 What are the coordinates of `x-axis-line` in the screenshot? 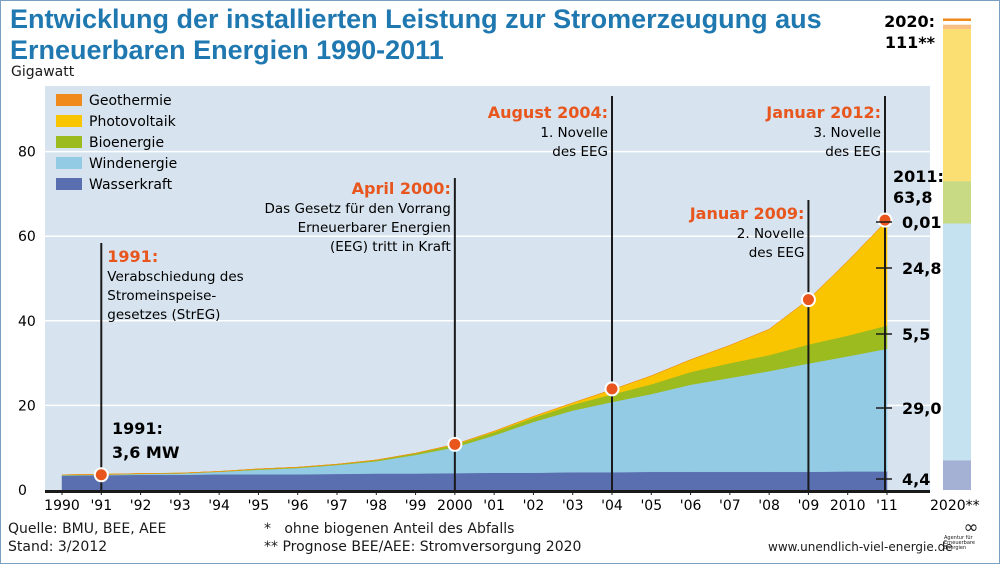 It's located at (487, 491).